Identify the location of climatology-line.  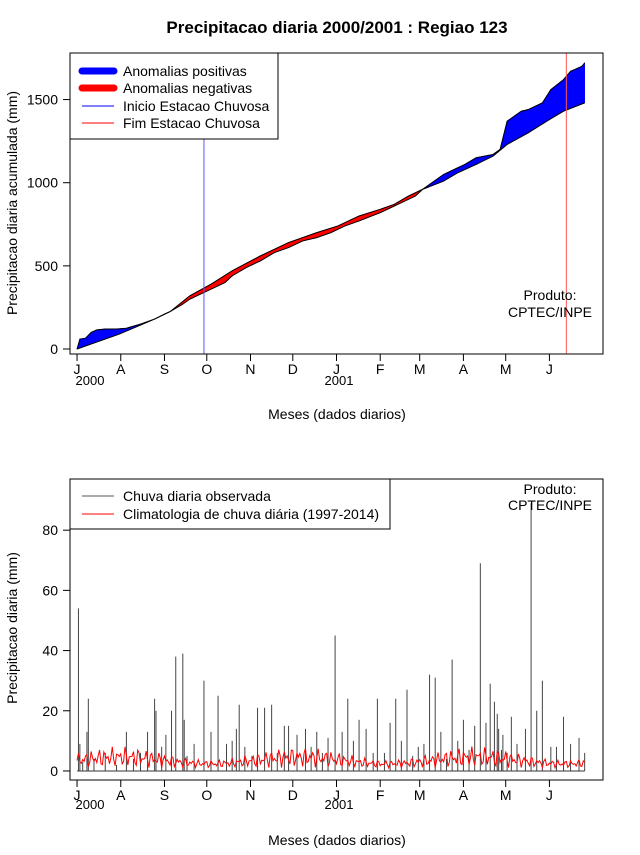
(331, 758).